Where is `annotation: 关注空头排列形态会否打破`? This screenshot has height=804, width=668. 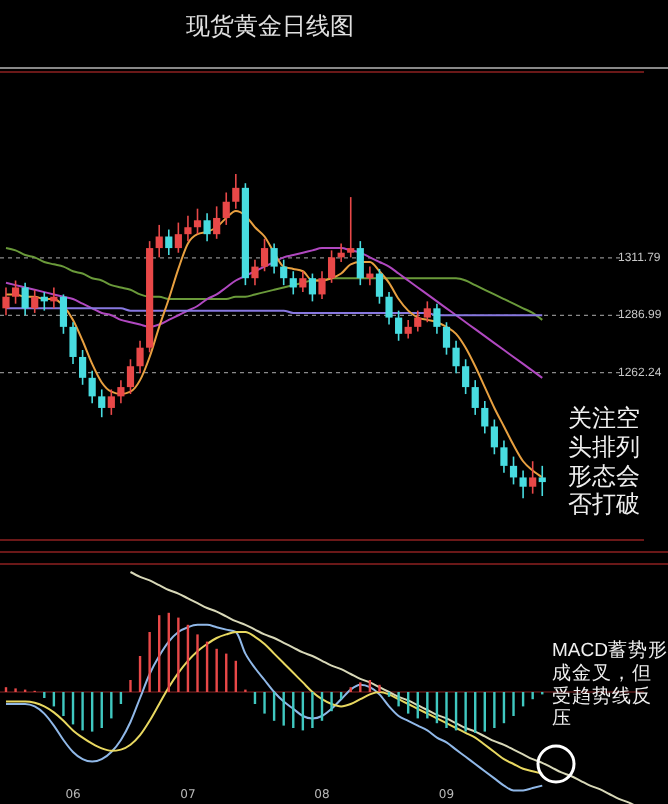 annotation: 关注空头排列形态会否打破 is located at coordinates (604, 461).